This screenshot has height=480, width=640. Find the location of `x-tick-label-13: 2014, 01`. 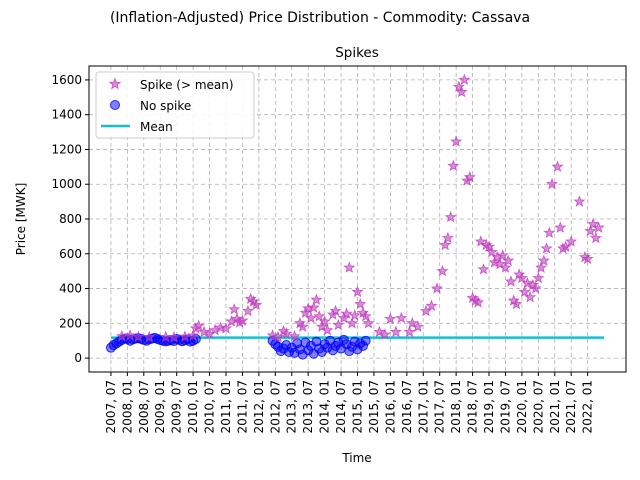

x-tick-label-13: 2014, 01 is located at coordinates (325, 406).